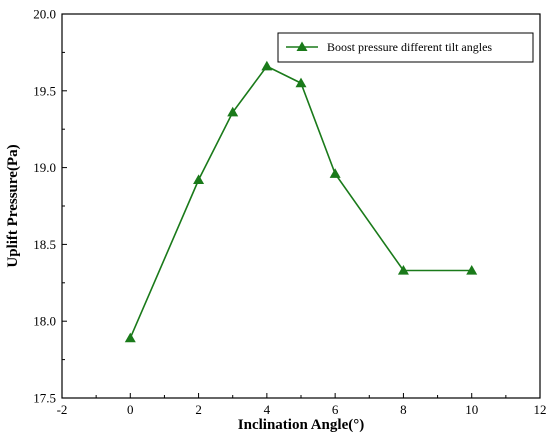  What do you see at coordinates (302, 46) in the screenshot?
I see `legend-marker-swatch` at bounding box center [302, 46].